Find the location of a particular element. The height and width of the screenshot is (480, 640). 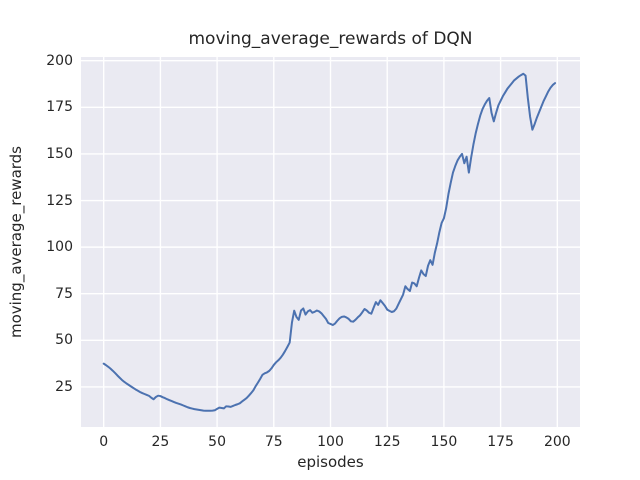

x-tick-label: 150 is located at coordinates (444, 442).